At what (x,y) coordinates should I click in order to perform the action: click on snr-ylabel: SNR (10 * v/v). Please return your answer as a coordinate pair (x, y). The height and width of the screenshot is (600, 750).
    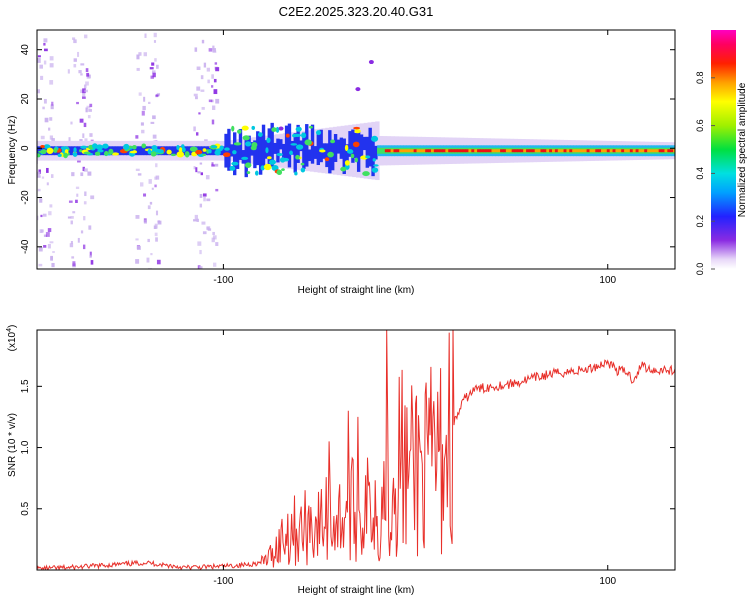
    Looking at the image, I should click on (12, 445).